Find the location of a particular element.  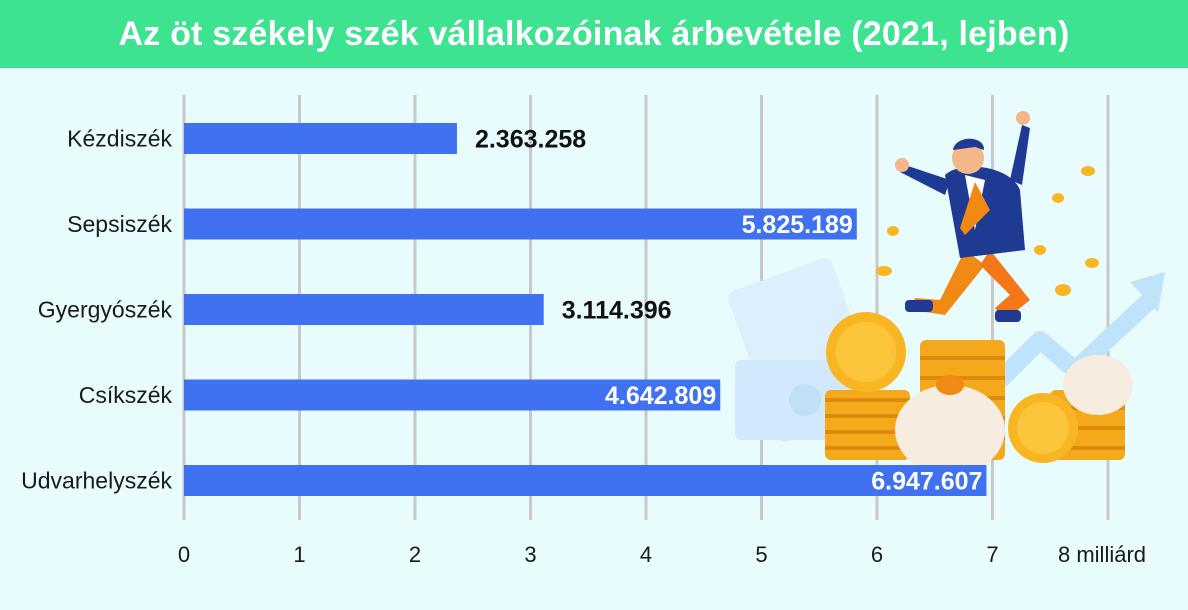

x-tick-label: 8 milliárd is located at coordinates (1102, 554).